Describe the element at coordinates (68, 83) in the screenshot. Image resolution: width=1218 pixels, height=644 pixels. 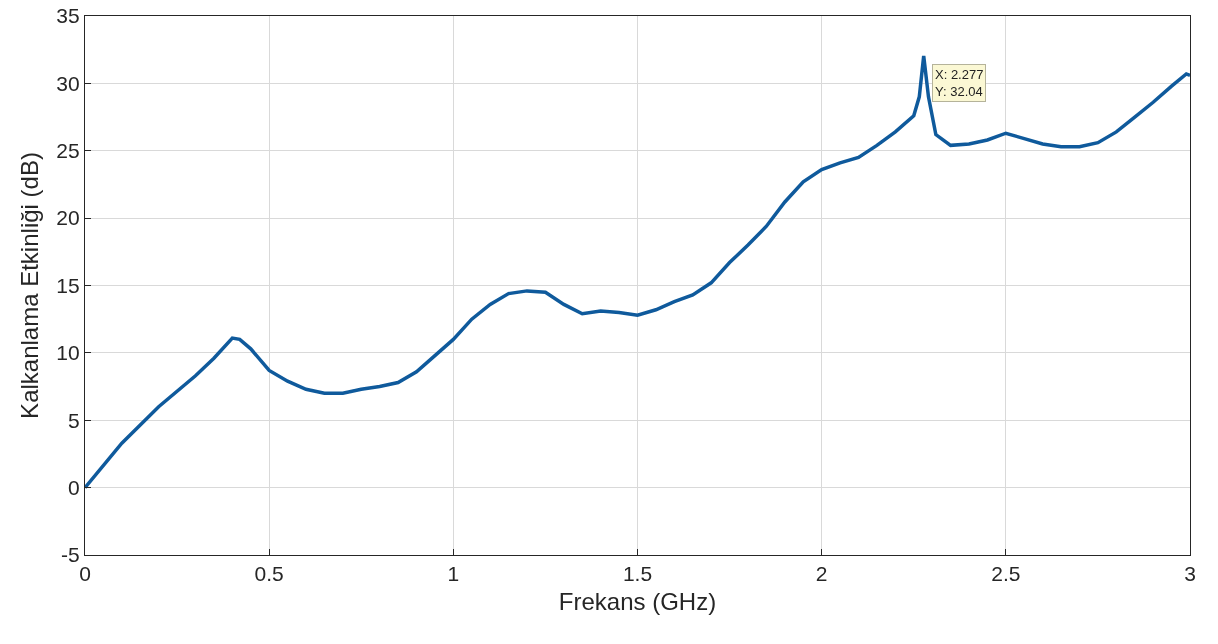
I see `y-tick-label: 30` at that location.